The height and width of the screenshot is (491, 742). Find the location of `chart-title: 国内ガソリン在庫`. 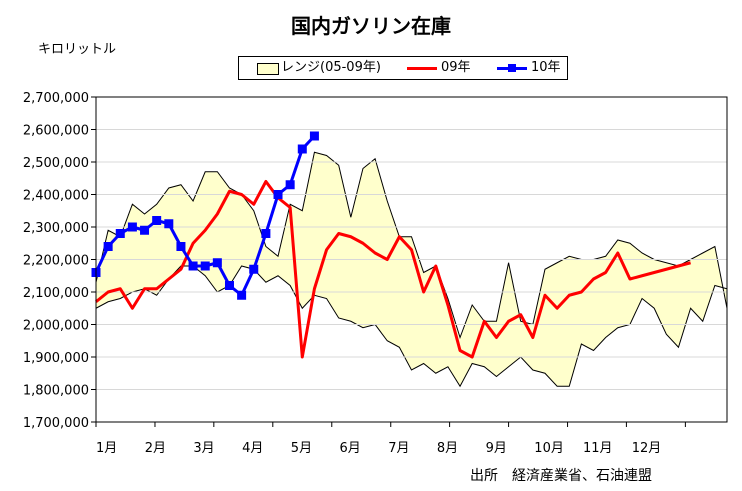

chart-title: 国内ガソリン在庫 is located at coordinates (371, 26).